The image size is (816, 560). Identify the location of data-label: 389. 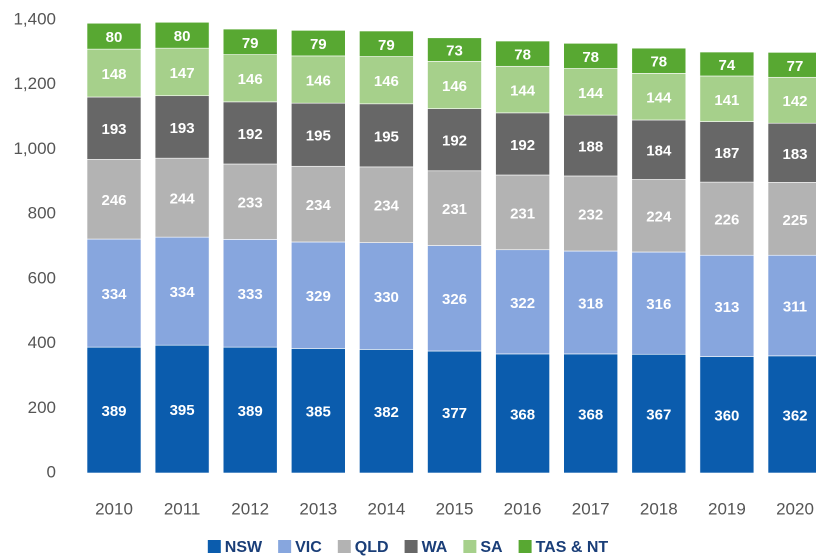
(113, 411).